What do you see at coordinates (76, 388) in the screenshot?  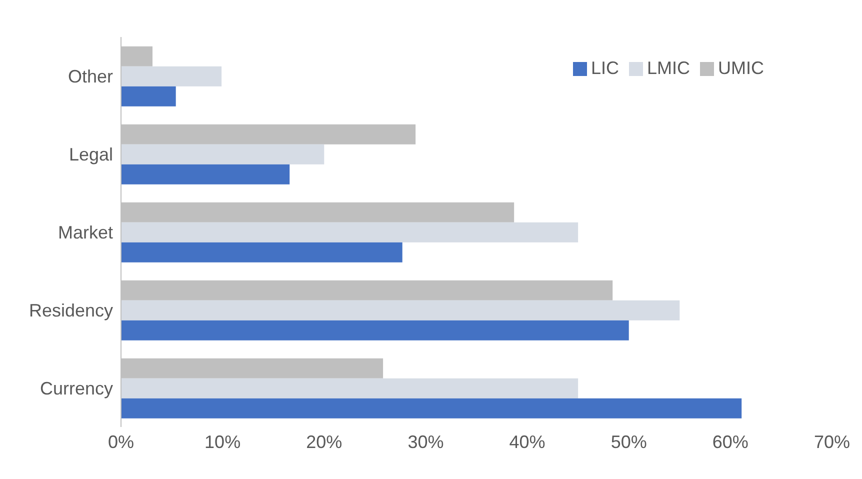 I see `y-tick-label: Currency` at bounding box center [76, 388].